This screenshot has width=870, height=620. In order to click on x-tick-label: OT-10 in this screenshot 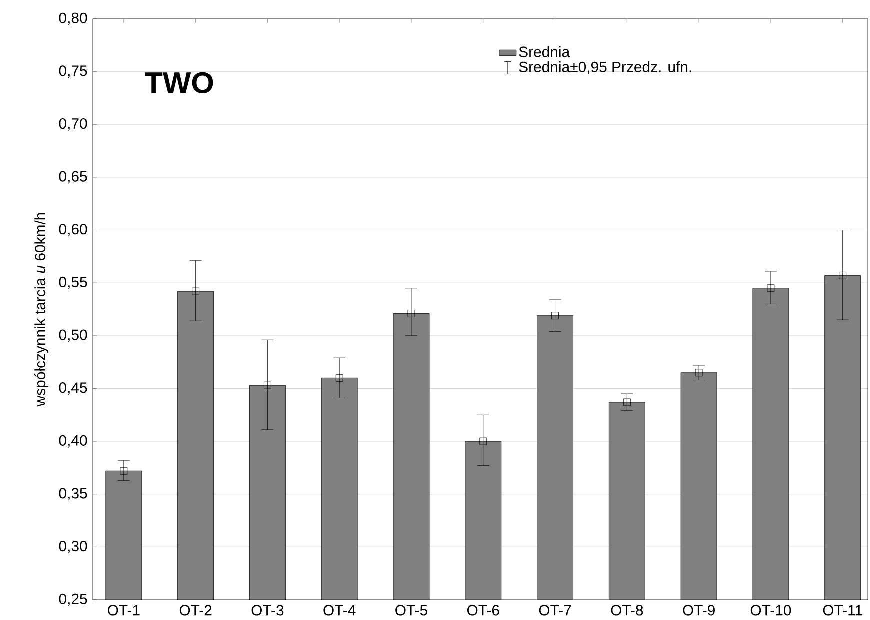, I will do `click(771, 610)`.